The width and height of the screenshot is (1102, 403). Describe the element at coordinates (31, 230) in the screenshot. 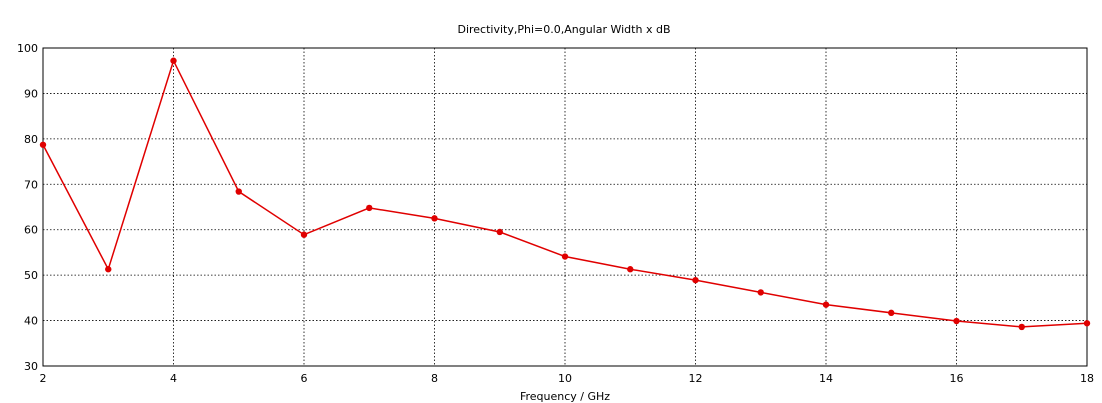

I see `y-tick-label: 60` at that location.